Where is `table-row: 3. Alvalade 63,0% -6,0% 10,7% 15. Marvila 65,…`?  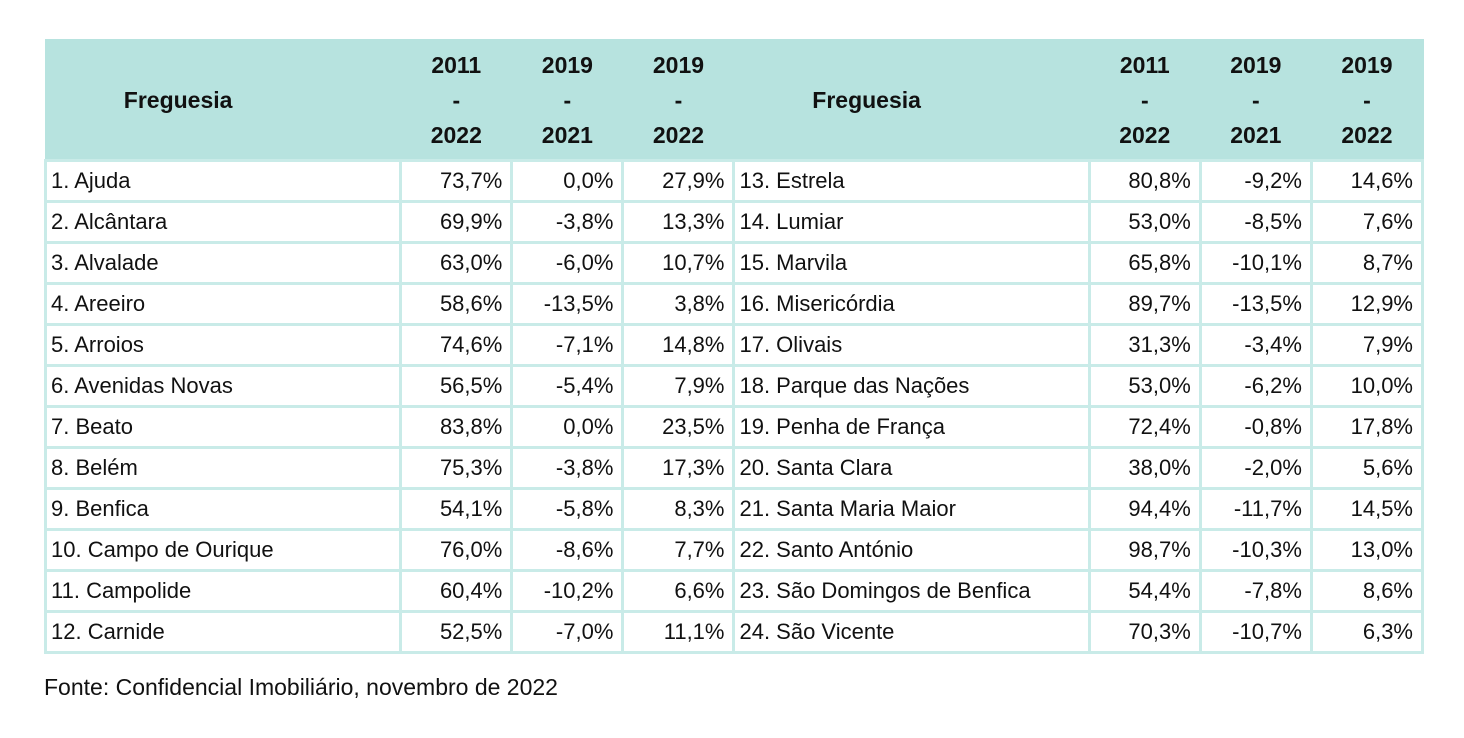
table-row: 3. Alvalade 63,0% -6,0% 10,7% 15. Marvila 65,… is located at coordinates (734, 263).